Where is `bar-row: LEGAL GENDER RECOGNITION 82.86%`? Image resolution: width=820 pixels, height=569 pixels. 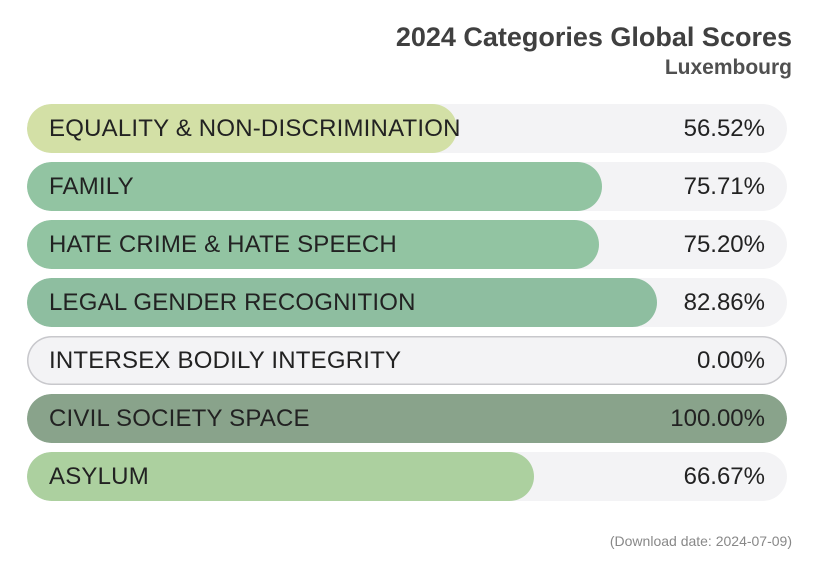
bar-row: LEGAL GENDER RECOGNITION 82.86% is located at coordinates (407, 302).